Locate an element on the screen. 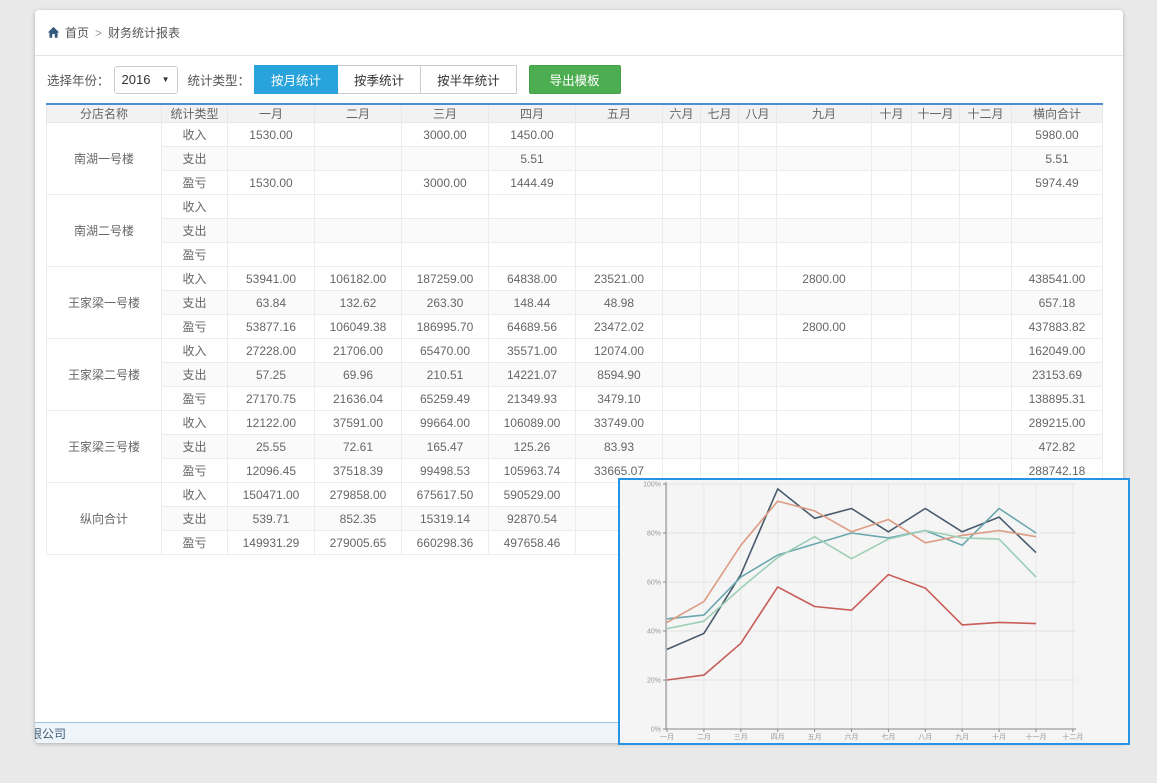  export-template-button: 导出模板 is located at coordinates (574, 79).